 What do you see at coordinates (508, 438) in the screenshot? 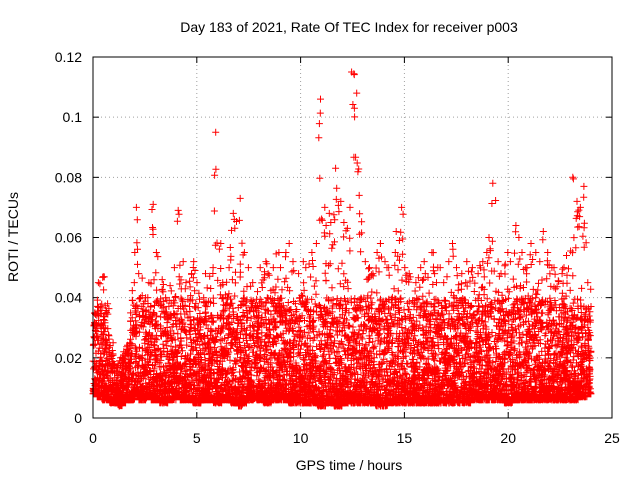
I see `x-tick-label: 20` at bounding box center [508, 438].